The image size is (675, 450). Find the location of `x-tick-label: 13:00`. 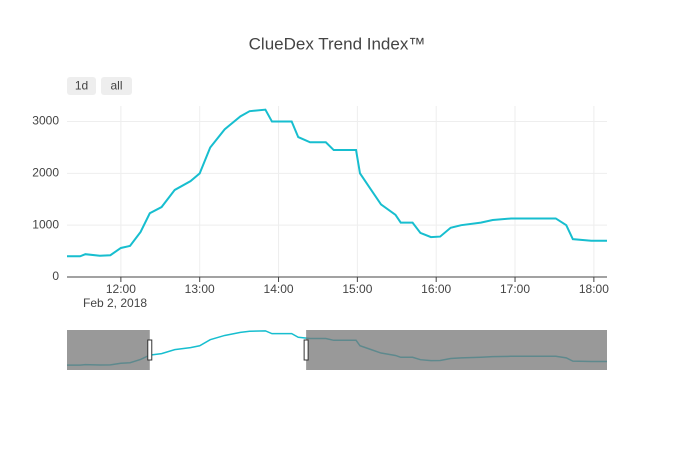

x-tick-label: 13:00 is located at coordinates (200, 289).